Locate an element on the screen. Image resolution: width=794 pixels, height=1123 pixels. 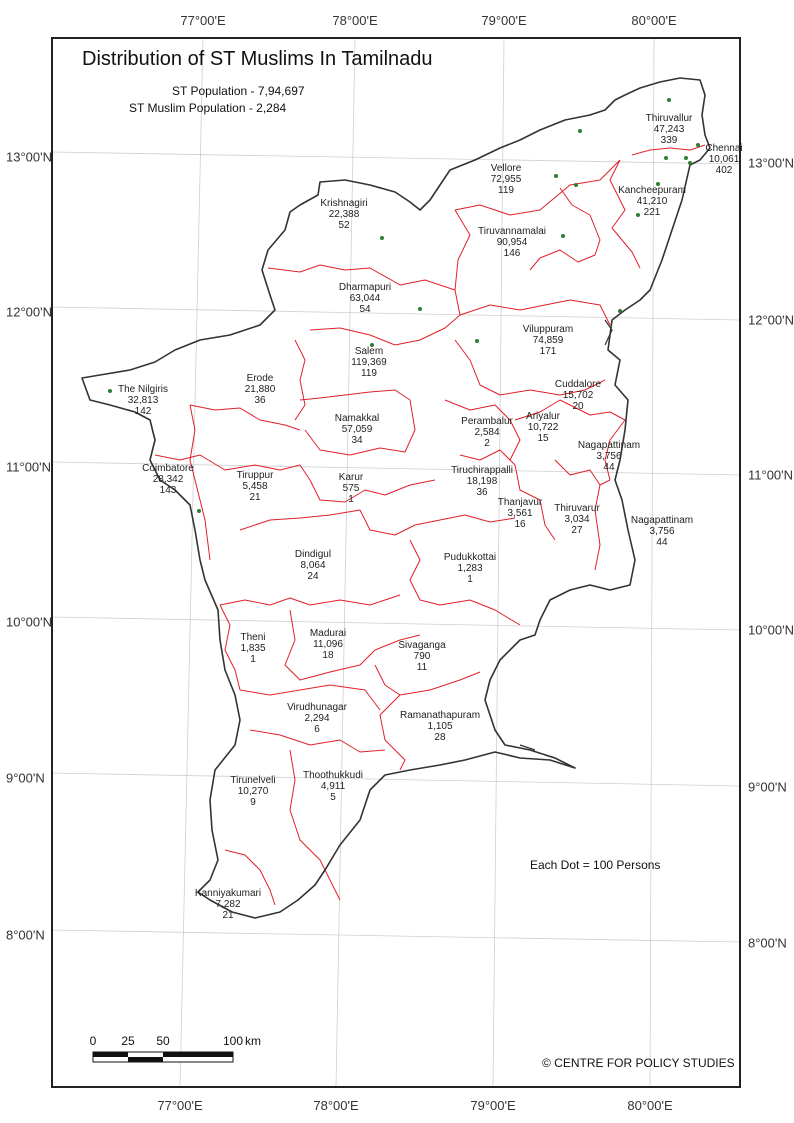
st-muslim-population-label: ST Muslim Population - 2,284 is located at coordinates (208, 108).